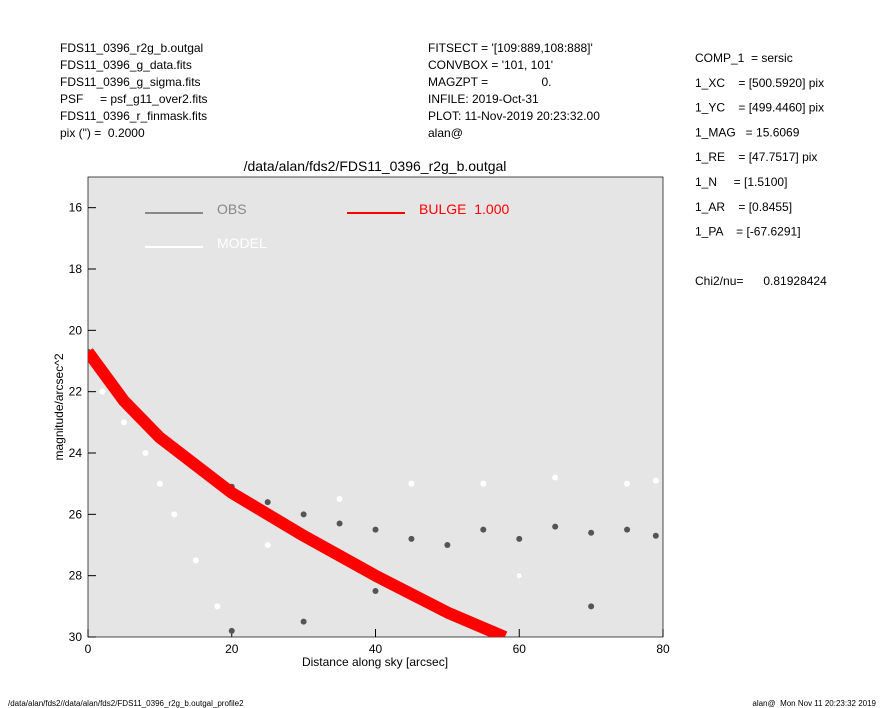 This screenshot has width=885, height=708. Describe the element at coordinates (464, 209) in the screenshot. I see `legend-label: BULGE 1.000` at that location.